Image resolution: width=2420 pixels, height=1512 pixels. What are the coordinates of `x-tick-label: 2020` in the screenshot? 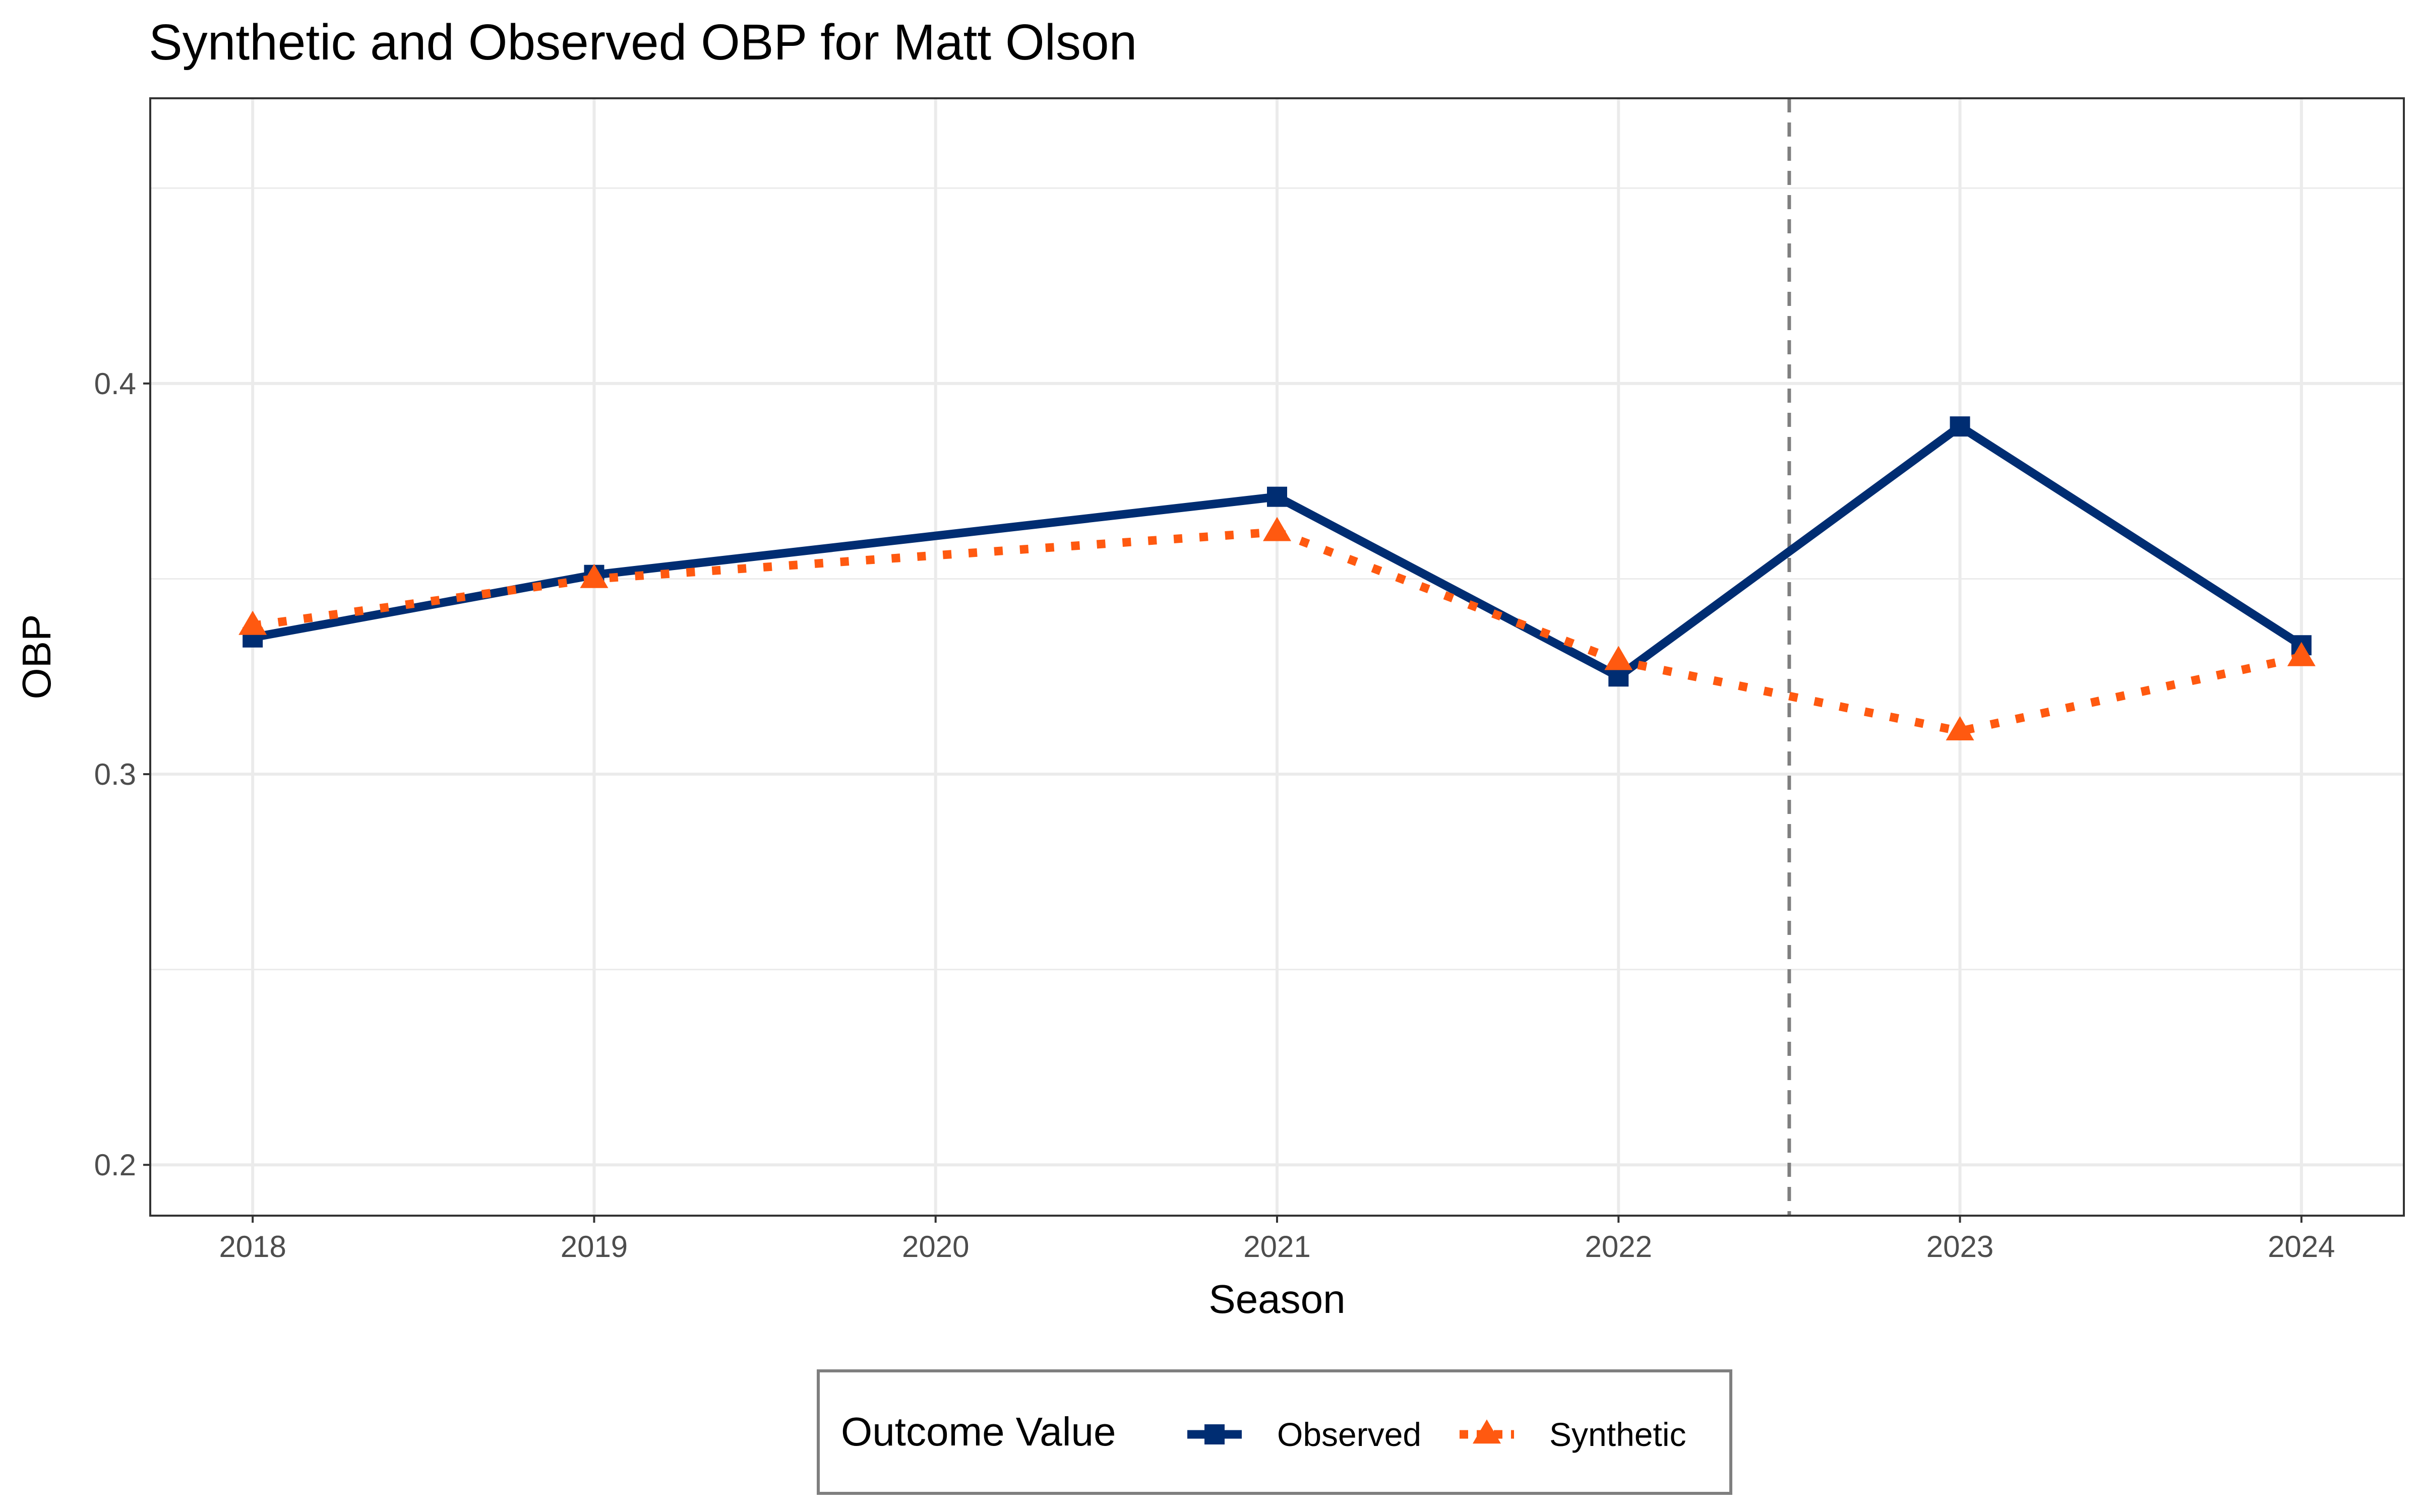 It's located at (935, 1247).